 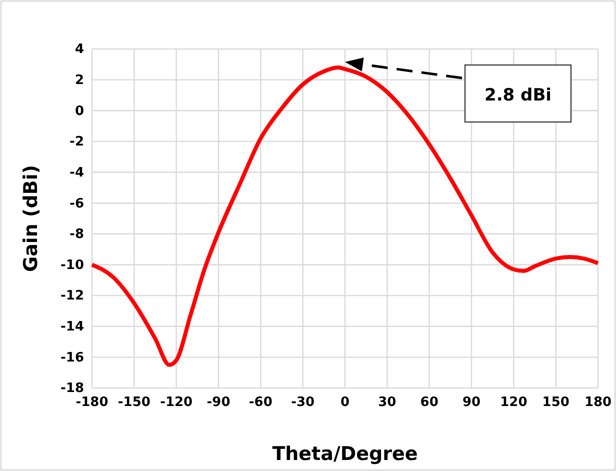 What do you see at coordinates (77, 172) in the screenshot?
I see `y-tick-label: -4` at bounding box center [77, 172].